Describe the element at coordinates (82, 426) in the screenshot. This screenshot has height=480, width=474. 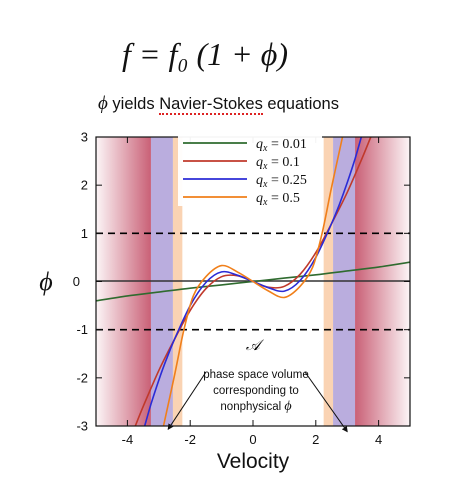
I see `y-tick-label-0: -3` at that location.